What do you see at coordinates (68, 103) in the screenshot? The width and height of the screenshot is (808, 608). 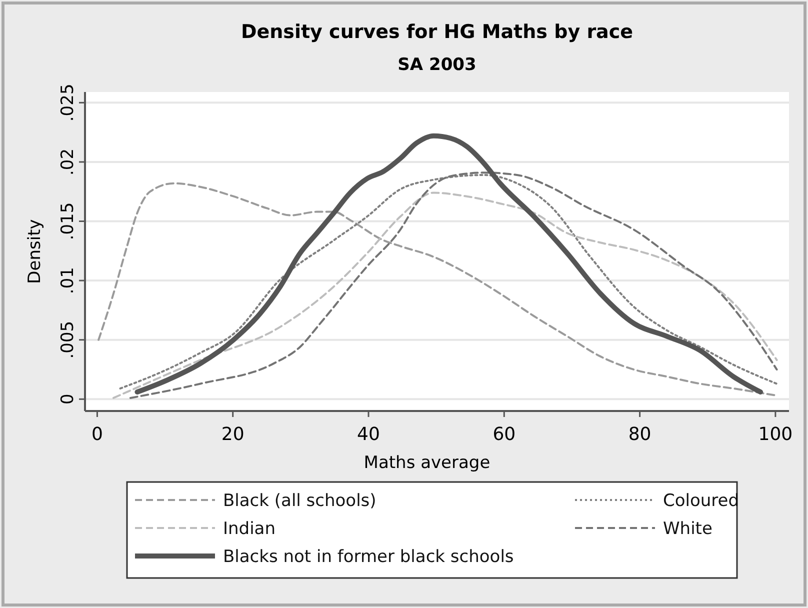 I see `y-tick-label: .025` at bounding box center [68, 103].